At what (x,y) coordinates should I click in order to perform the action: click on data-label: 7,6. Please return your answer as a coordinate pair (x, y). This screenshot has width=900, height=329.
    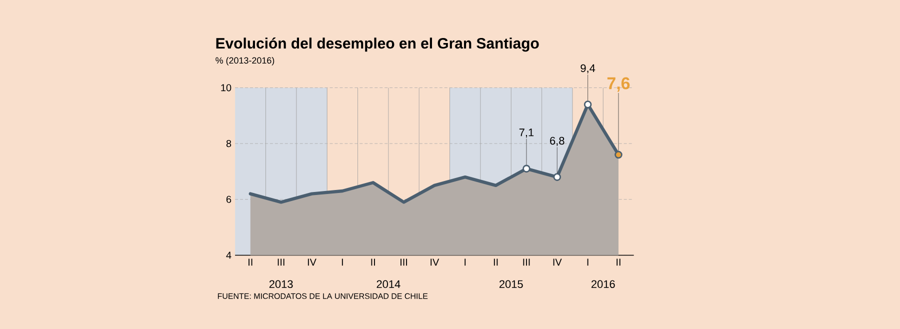
    Looking at the image, I should click on (618, 84).